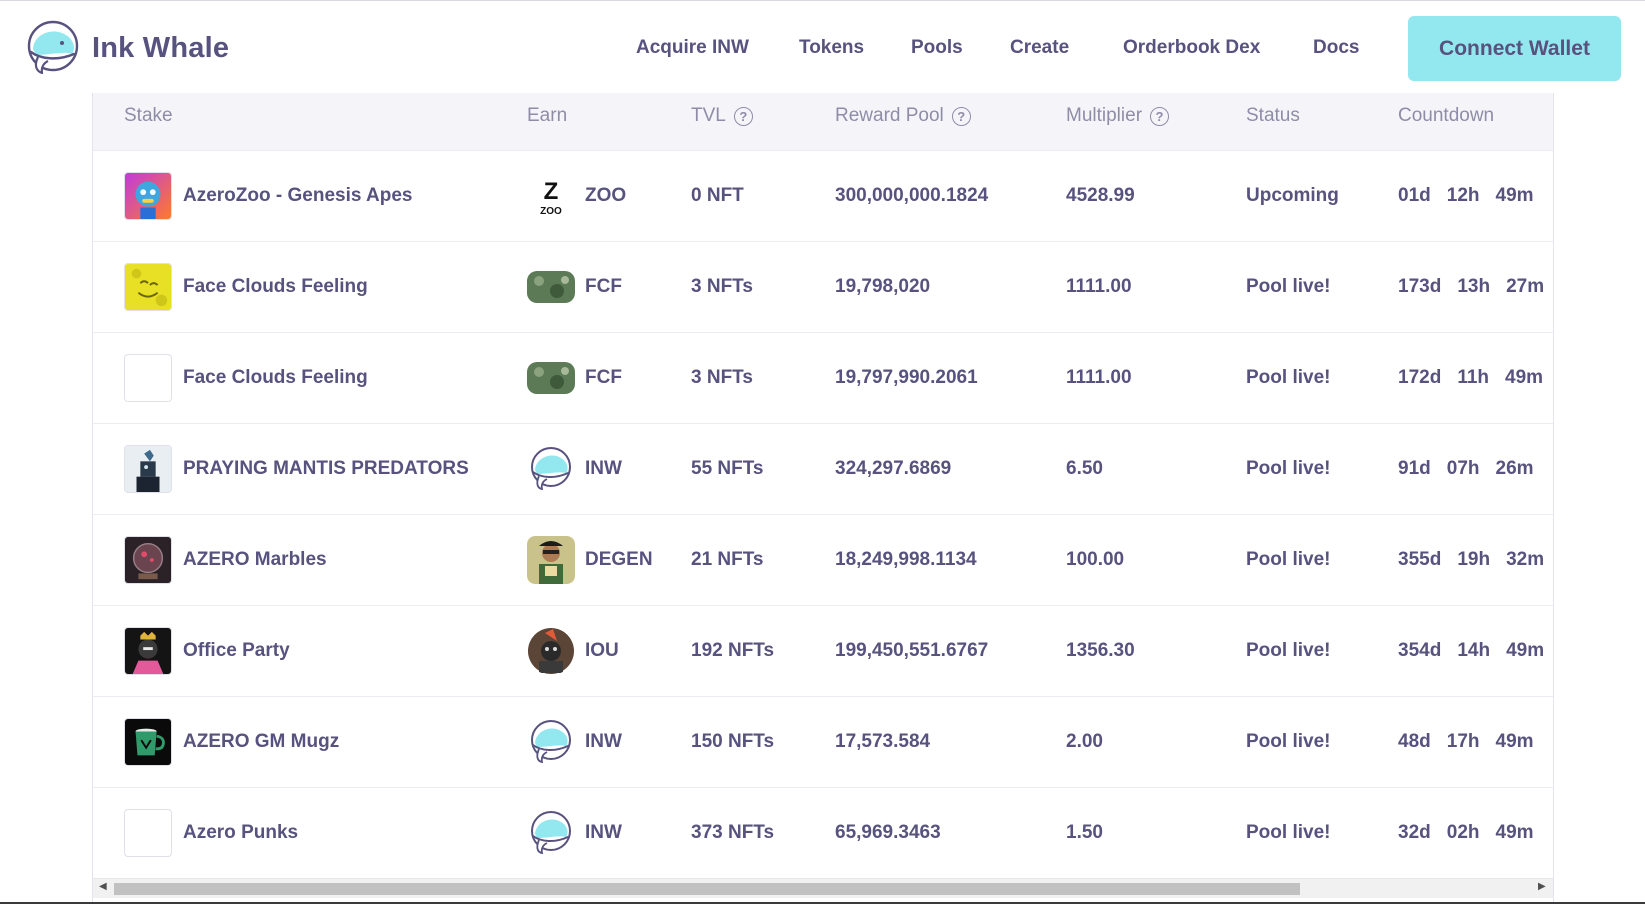 The height and width of the screenshot is (904, 1645). Describe the element at coordinates (1084, 741) in the screenshot. I see `multiplier-value: 2.00` at that location.